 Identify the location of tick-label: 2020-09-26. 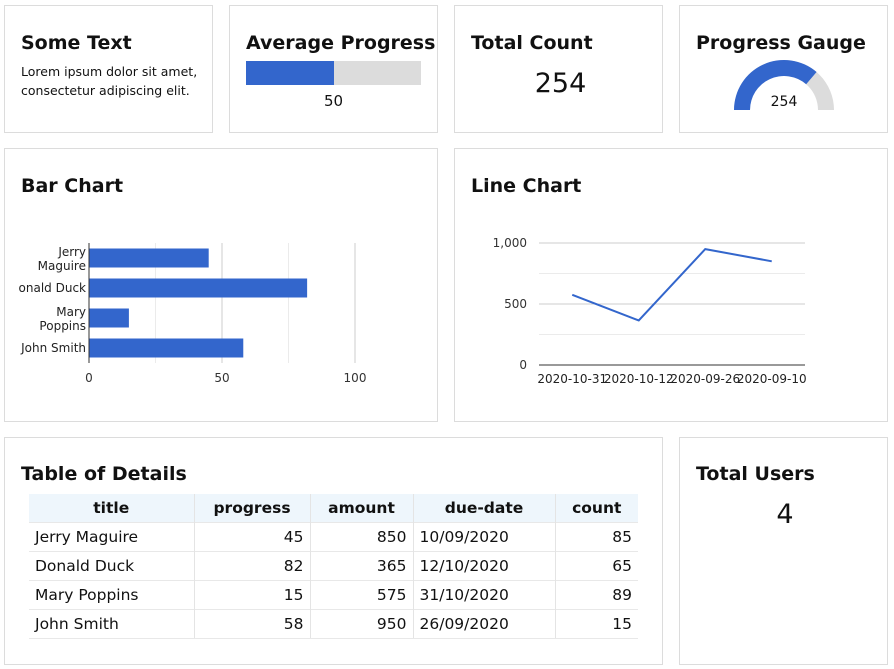
(705, 379).